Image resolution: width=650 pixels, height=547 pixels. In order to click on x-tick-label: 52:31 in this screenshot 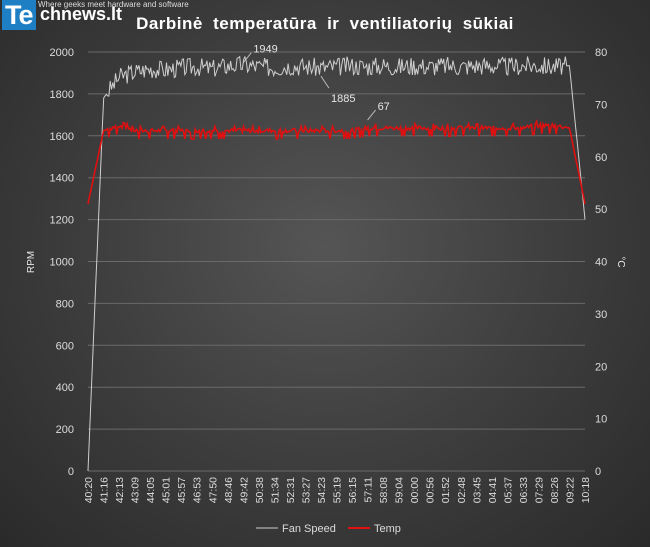, I will do `click(291, 490)`.